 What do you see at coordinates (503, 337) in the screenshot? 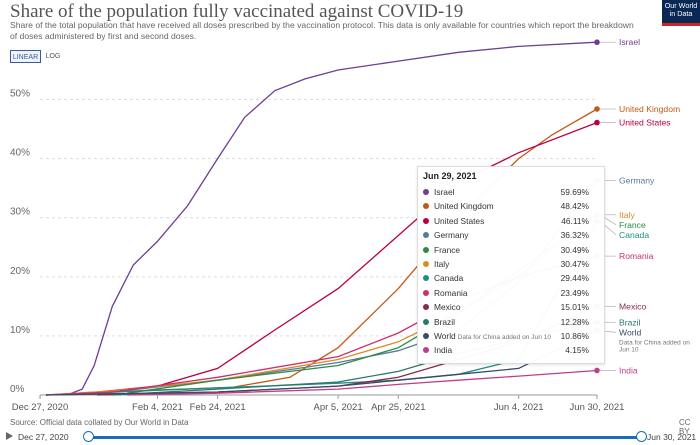
I see `tooltip-note: Data for China added on Jun 10` at bounding box center [503, 337].